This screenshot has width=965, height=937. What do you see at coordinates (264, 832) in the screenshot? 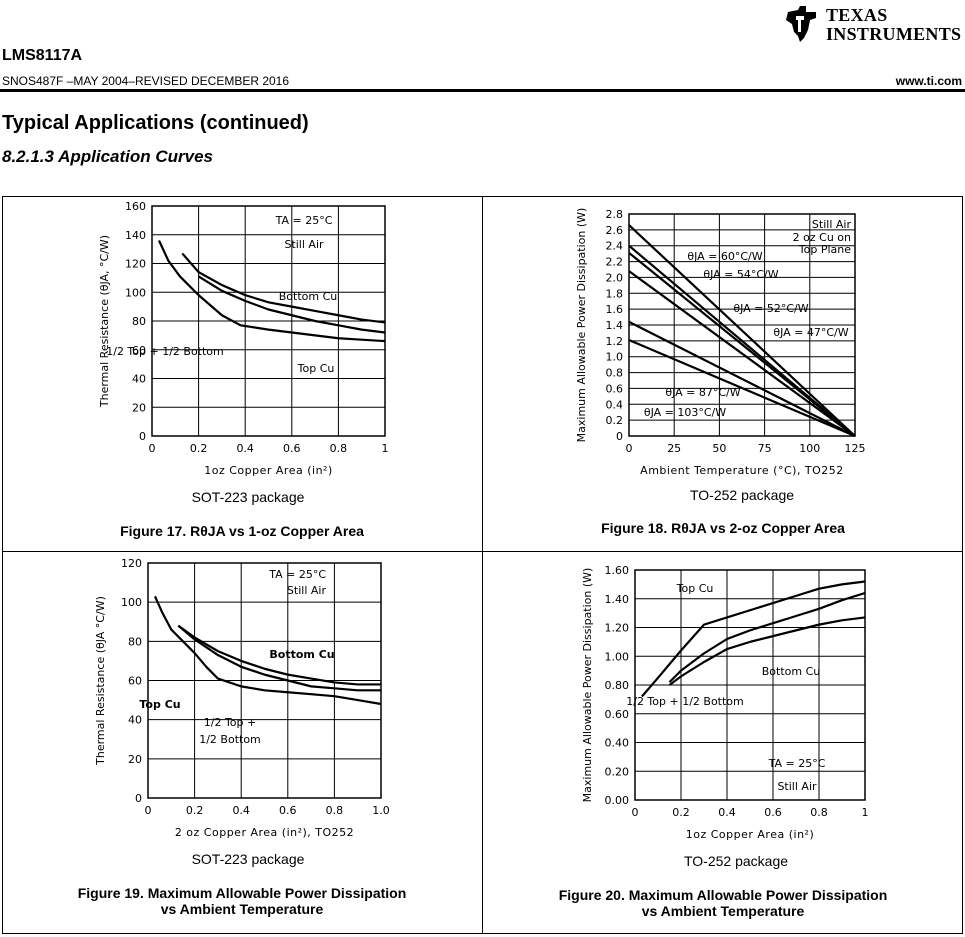
I see `x-axis-label: 2 oz Copper Area (in²), TO252` at bounding box center [264, 832].